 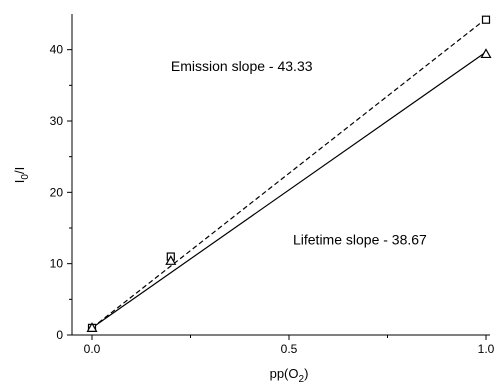 I want to click on x-ticks: 0.0 0.5 1.0, so click(x=289, y=345).